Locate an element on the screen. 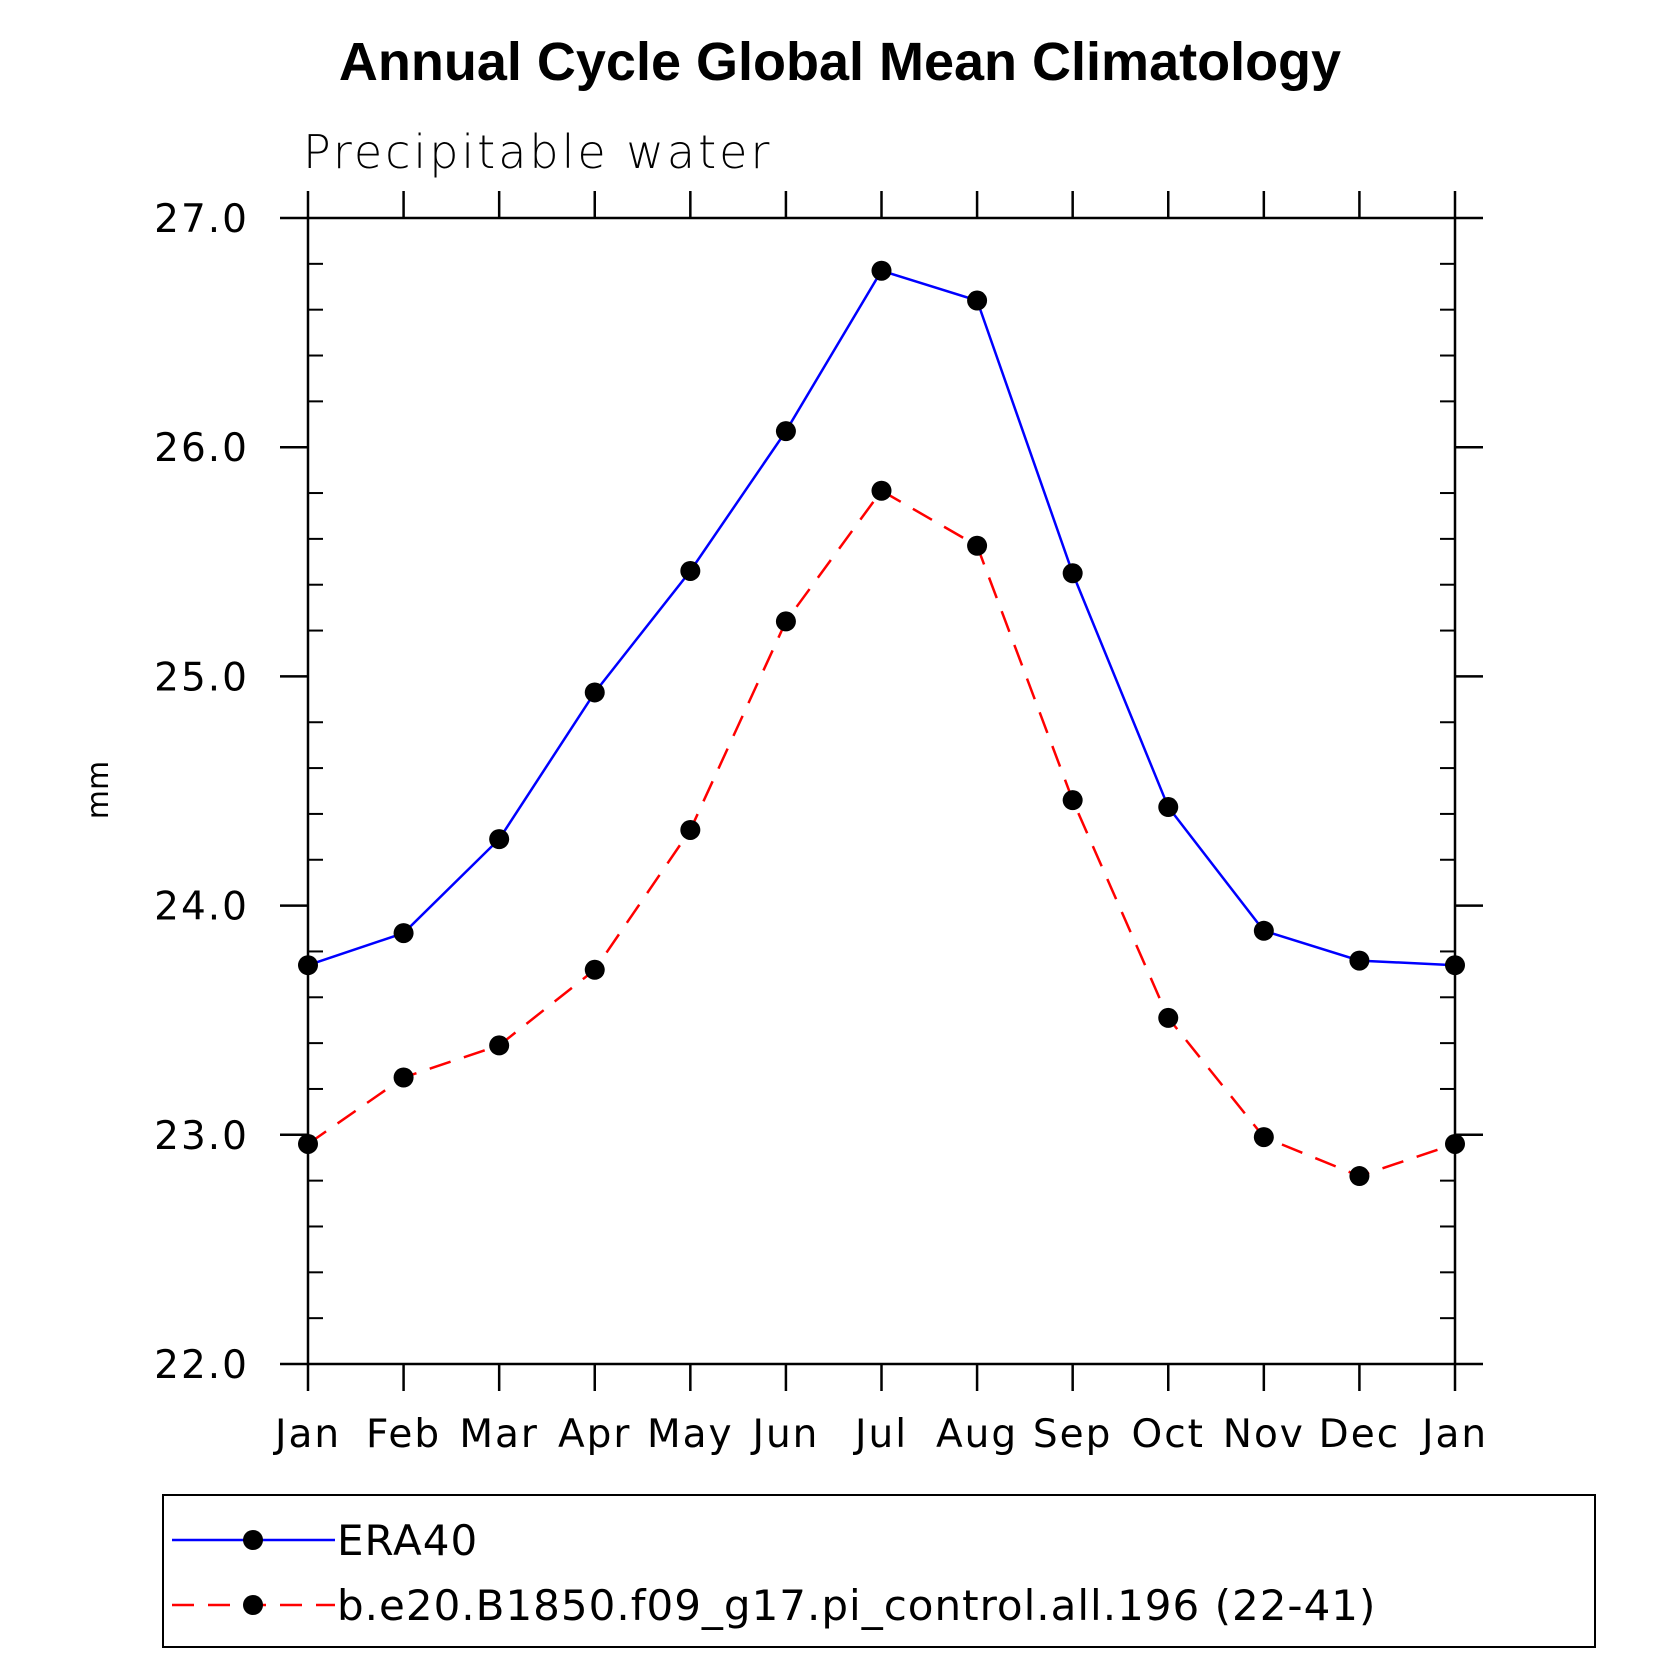 The height and width of the screenshot is (1680, 1680). legend-box is located at coordinates (879, 1571).